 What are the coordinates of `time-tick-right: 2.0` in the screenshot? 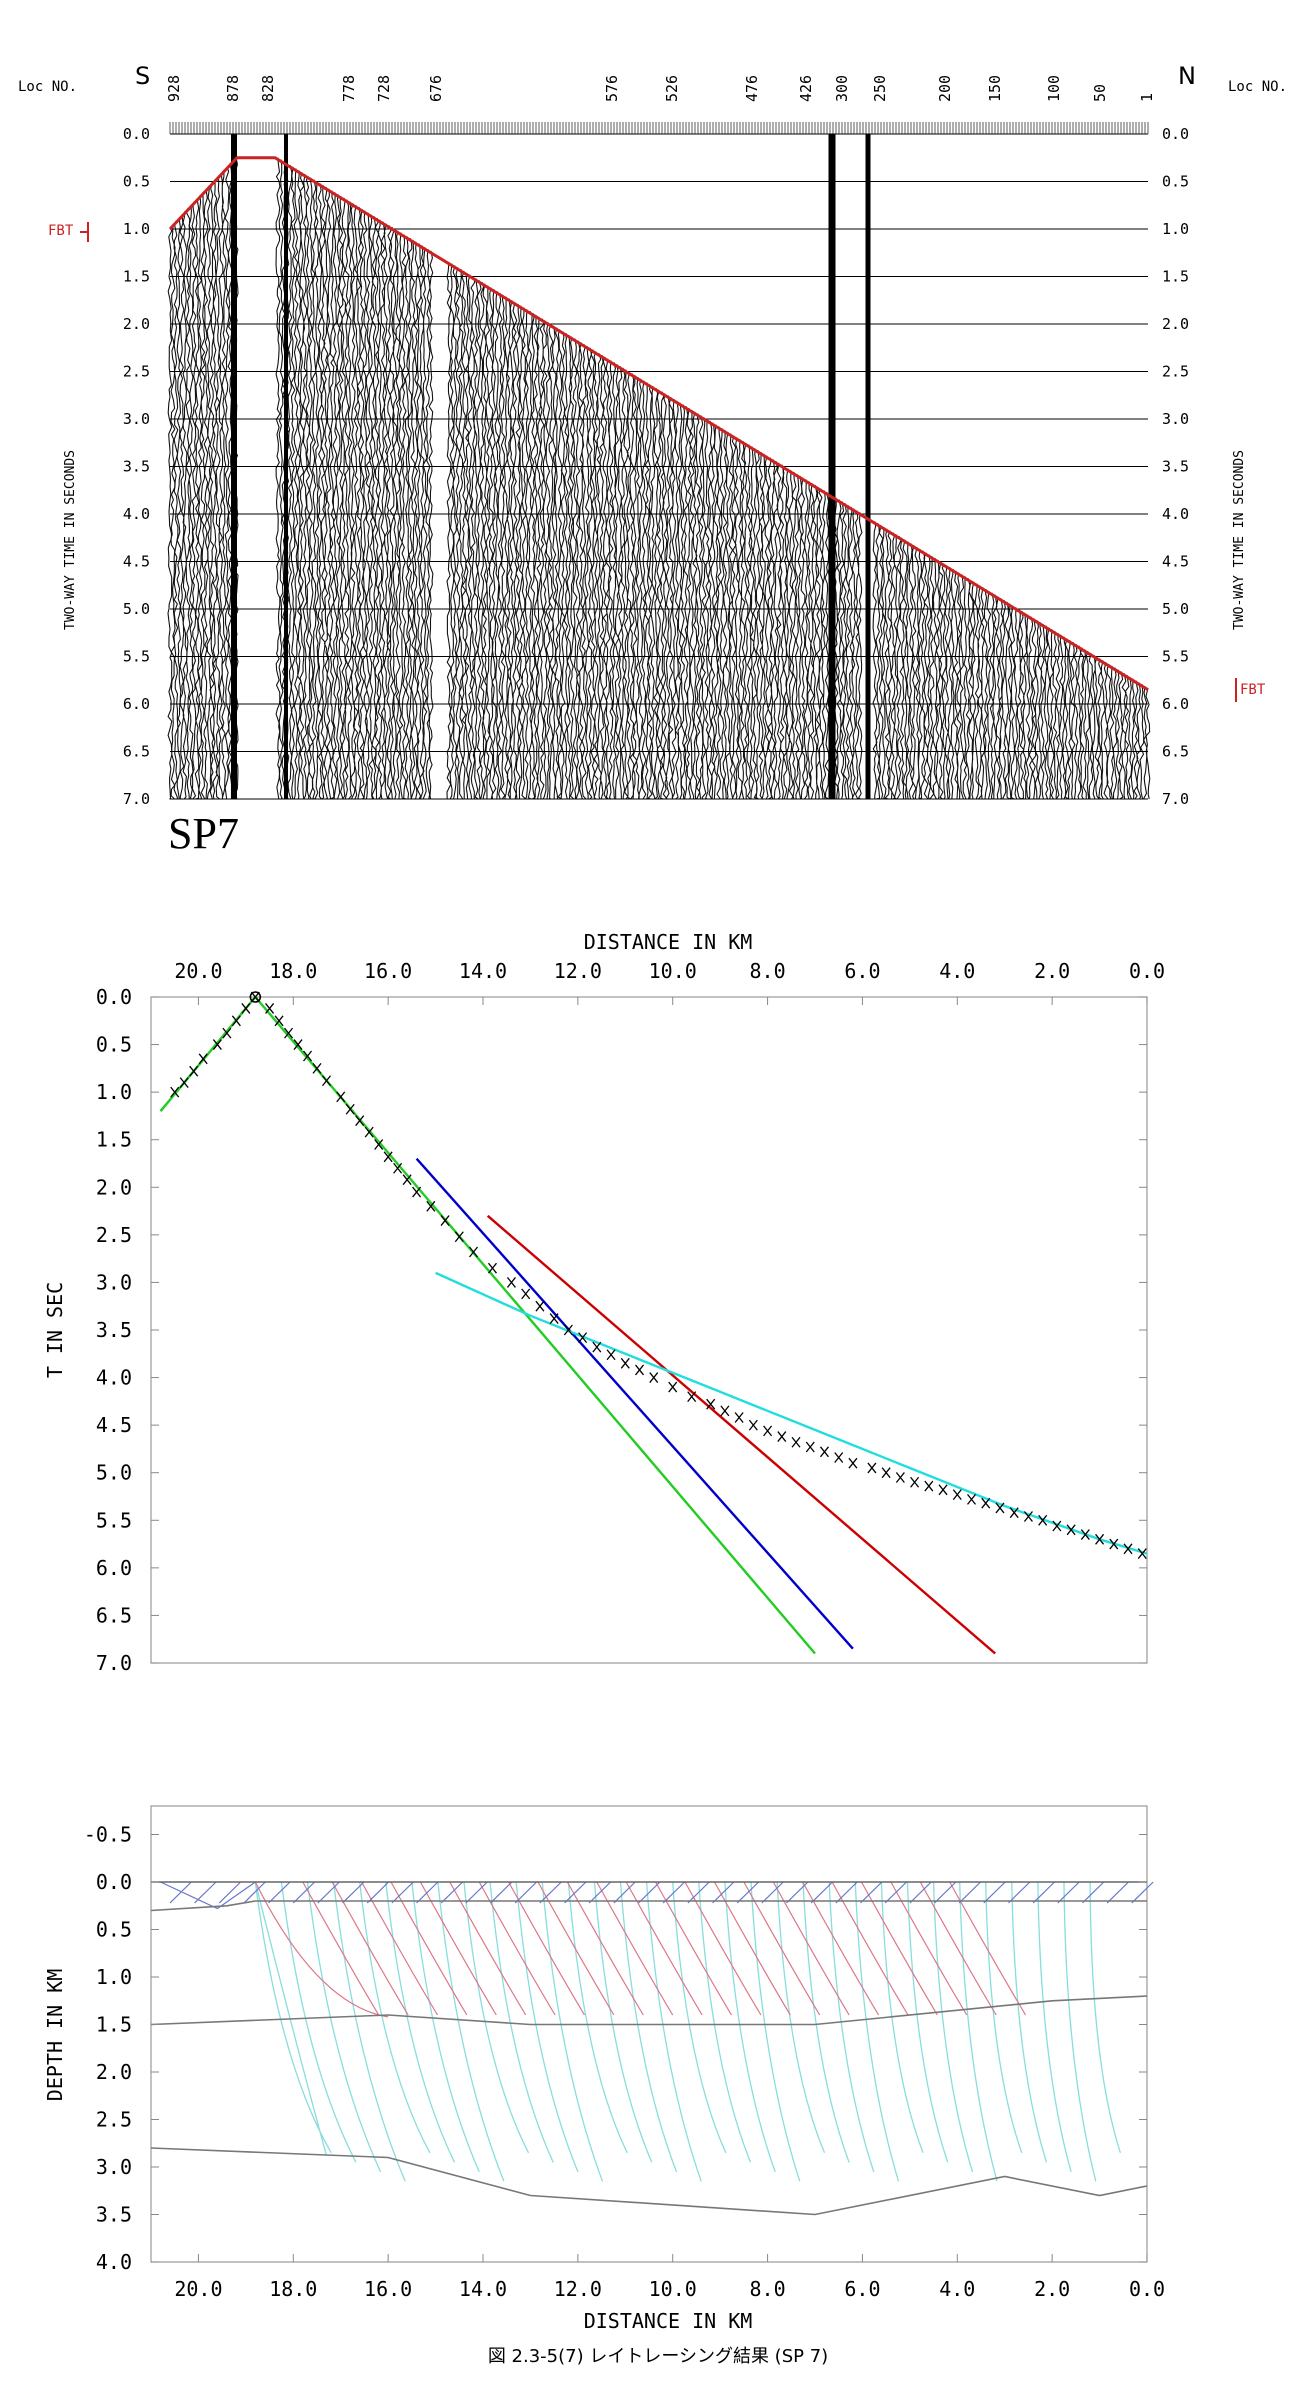 It's located at (1175, 324).